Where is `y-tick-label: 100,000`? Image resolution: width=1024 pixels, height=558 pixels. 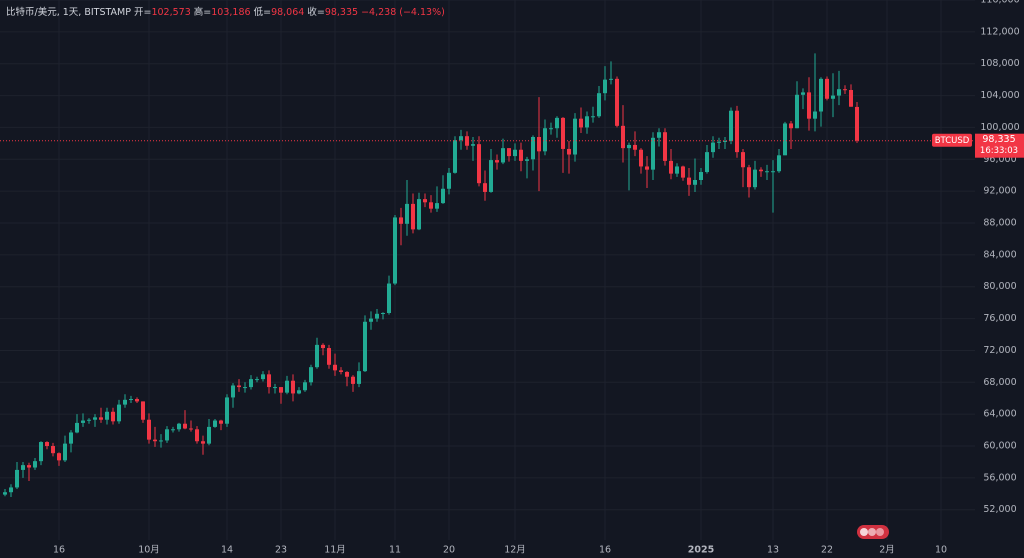 y-tick-label: 100,000 is located at coordinates (999, 127).